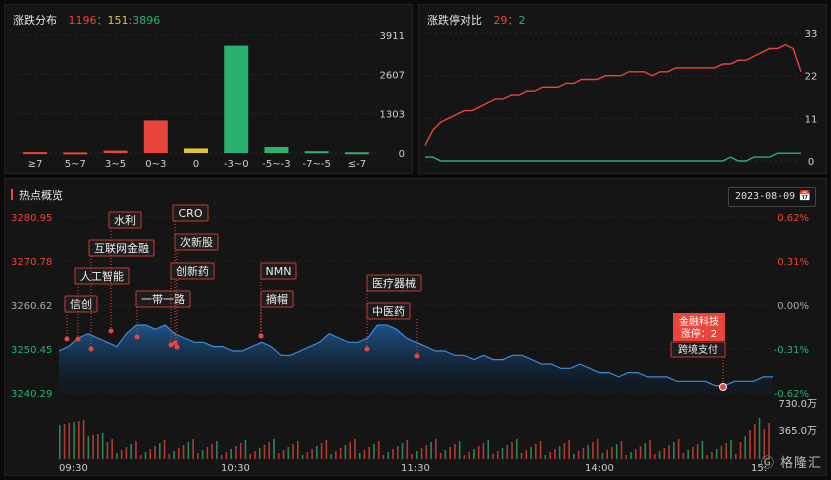  I want to click on x-tick-label: 3~5, so click(115, 164).